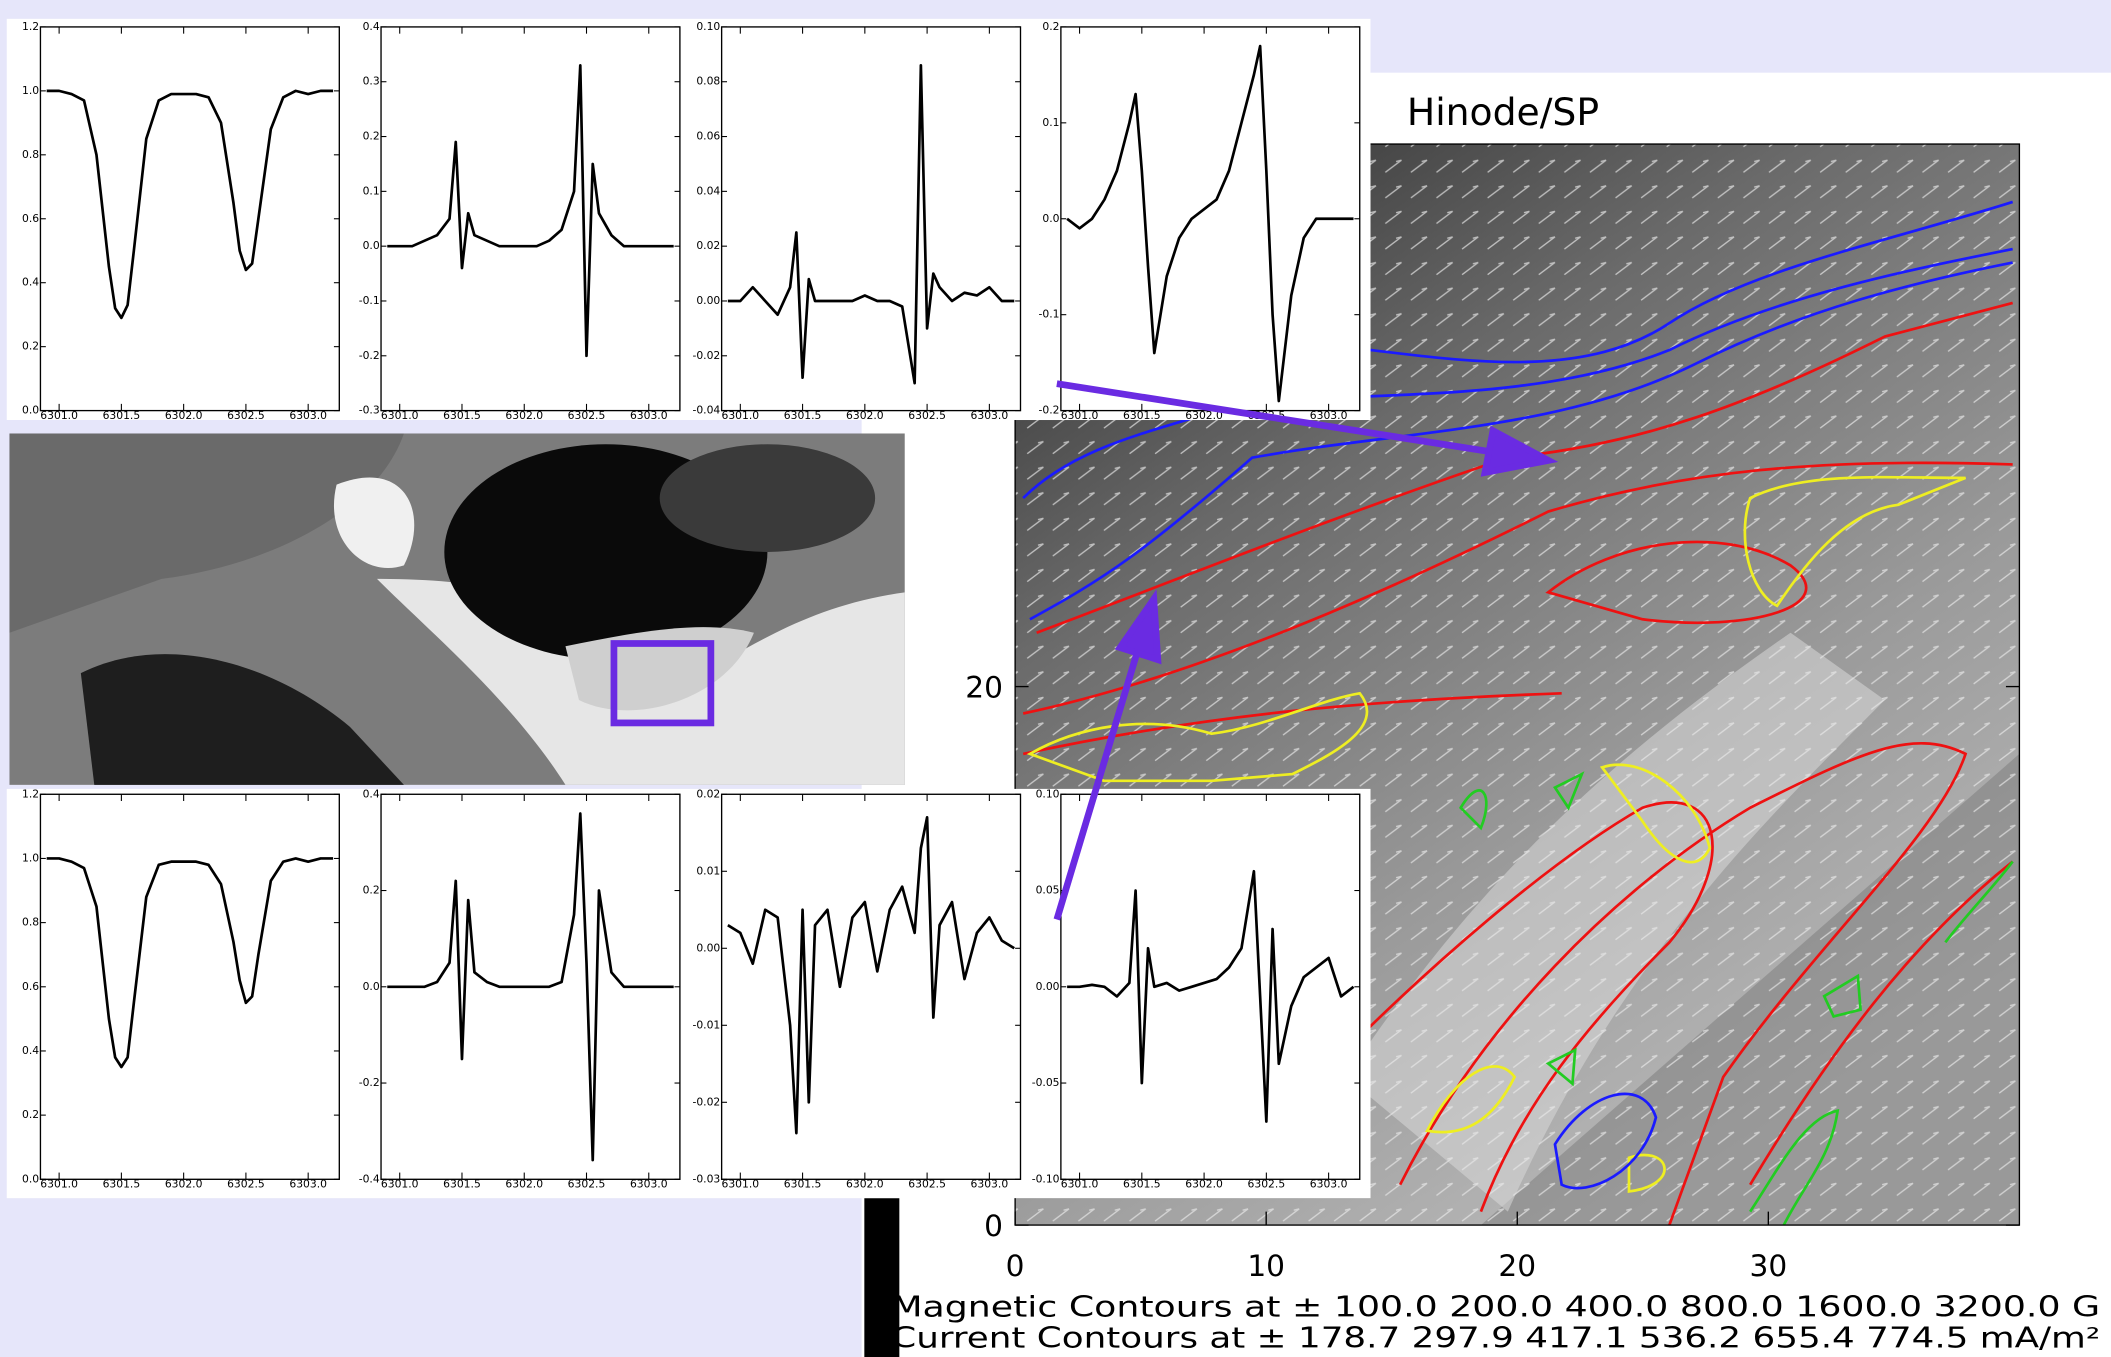 The height and width of the screenshot is (1357, 2111). What do you see at coordinates (371, 81) in the screenshot?
I see `y-tick-label: 0.3` at bounding box center [371, 81].